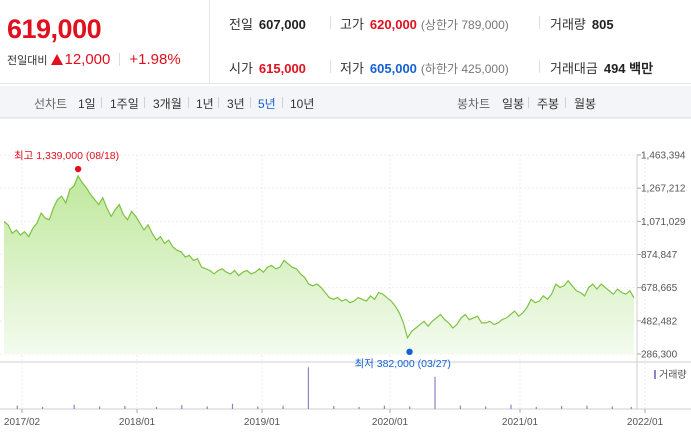 Image resolution: width=691 pixels, height=434 pixels. Describe the element at coordinates (409, 352) in the screenshot. I see `min-point-marker` at that location.